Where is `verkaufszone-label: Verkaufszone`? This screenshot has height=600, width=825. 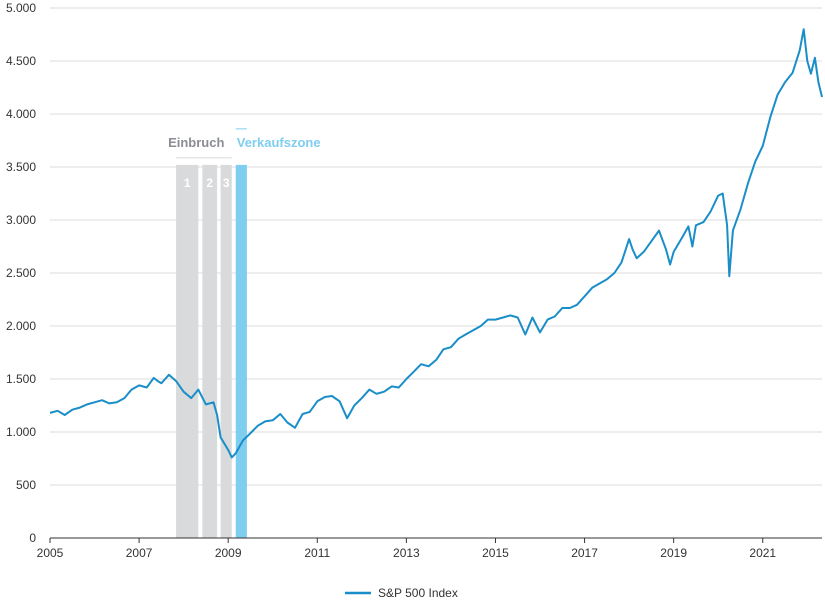
verkaufszone-label: Verkaufszone is located at coordinates (279, 142).